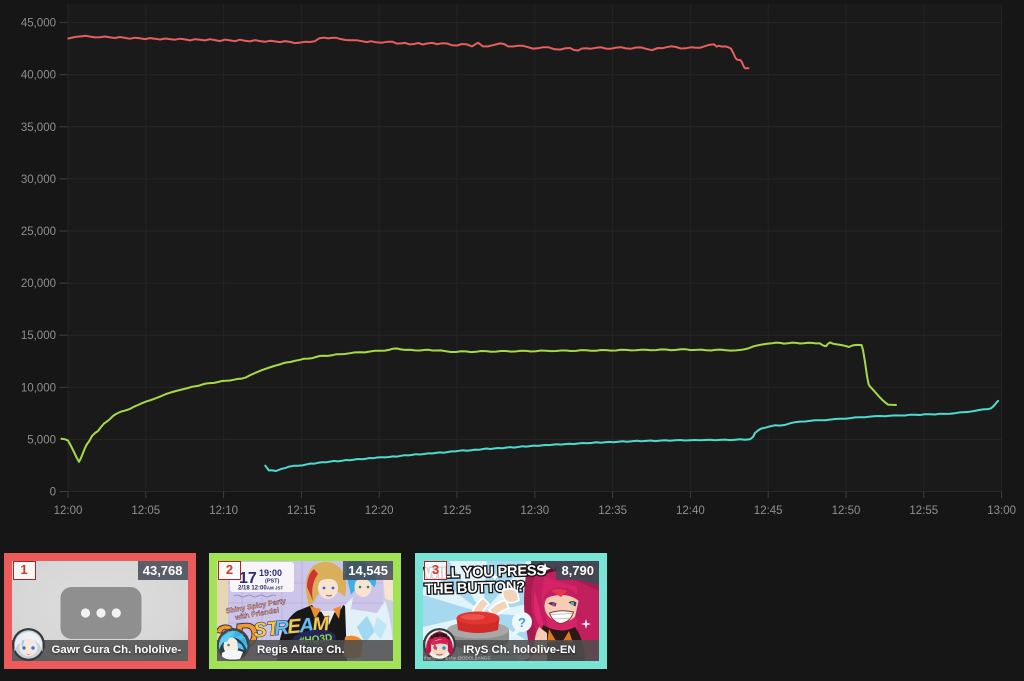  What do you see at coordinates (38, 128) in the screenshot?
I see `svg-text: 35,000` at bounding box center [38, 128].